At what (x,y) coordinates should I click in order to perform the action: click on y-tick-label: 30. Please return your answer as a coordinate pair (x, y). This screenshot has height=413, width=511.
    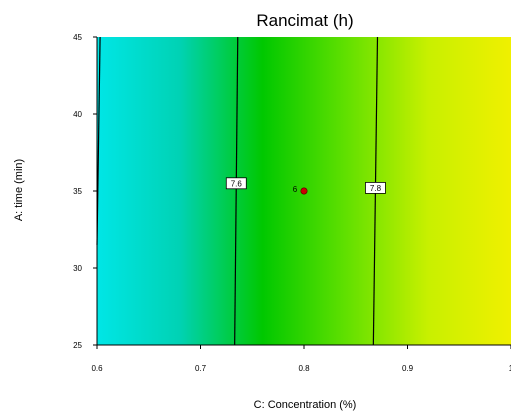
    Looking at the image, I should click on (77, 268).